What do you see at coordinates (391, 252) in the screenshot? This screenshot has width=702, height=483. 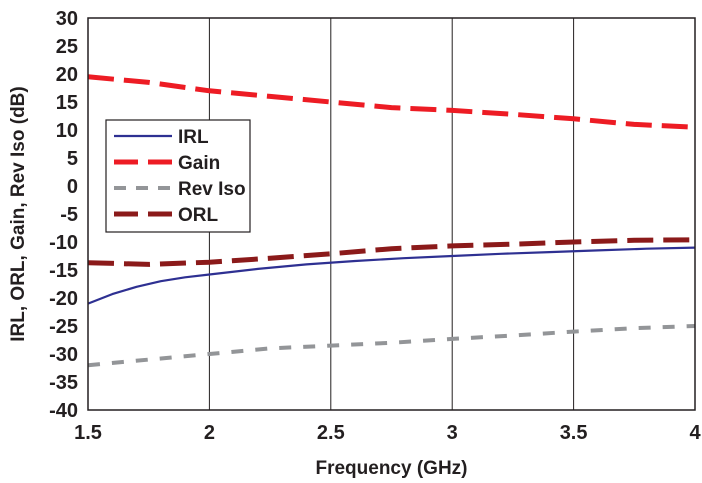 I see `series-line-orl` at bounding box center [391, 252].